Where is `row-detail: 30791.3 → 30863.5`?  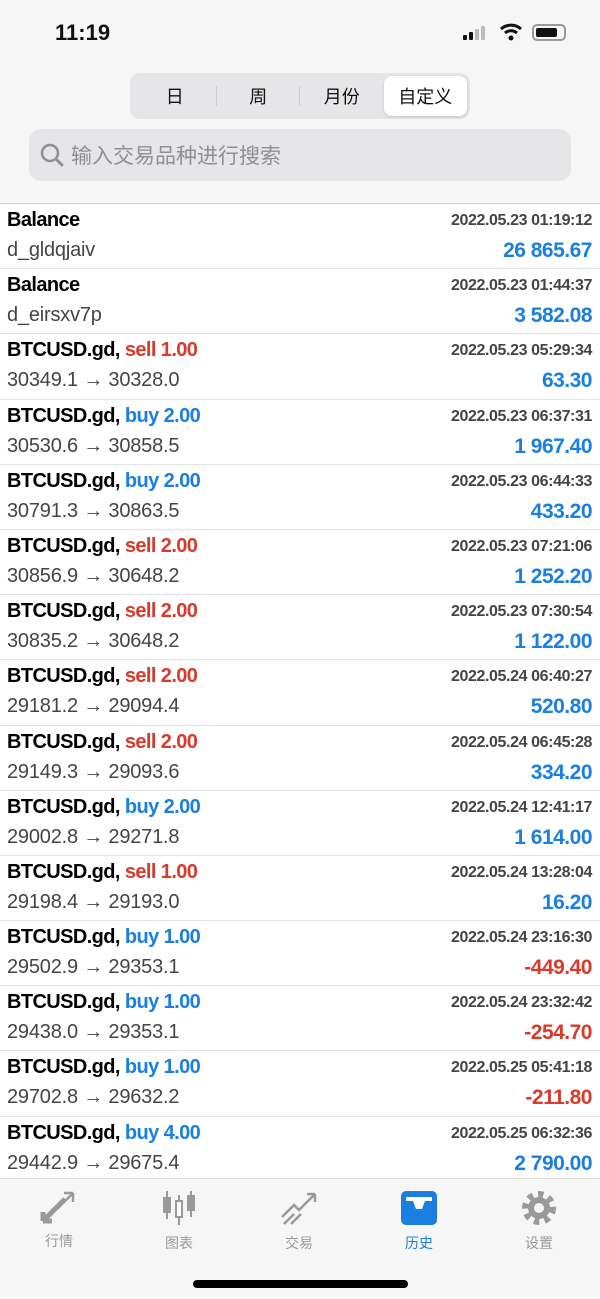 row-detail: 30791.3 → 30863.5 is located at coordinates (93, 510).